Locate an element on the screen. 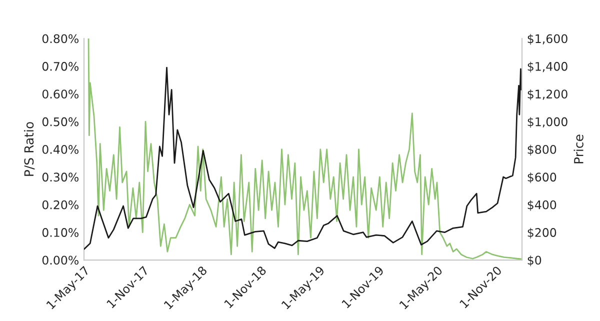 Image resolution: width=600 pixels, height=321 pixels. y-tick-label: 0.30% is located at coordinates (60, 177).